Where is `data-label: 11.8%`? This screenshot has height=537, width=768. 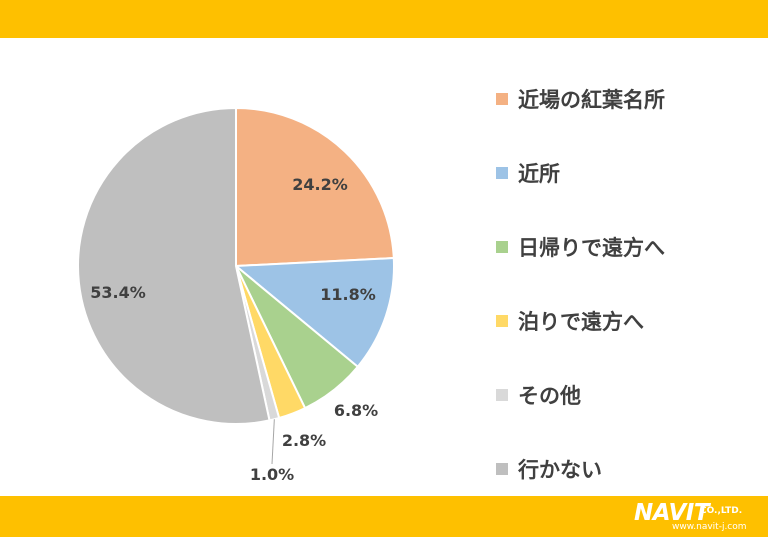
data-label: 11.8% is located at coordinates (348, 294).